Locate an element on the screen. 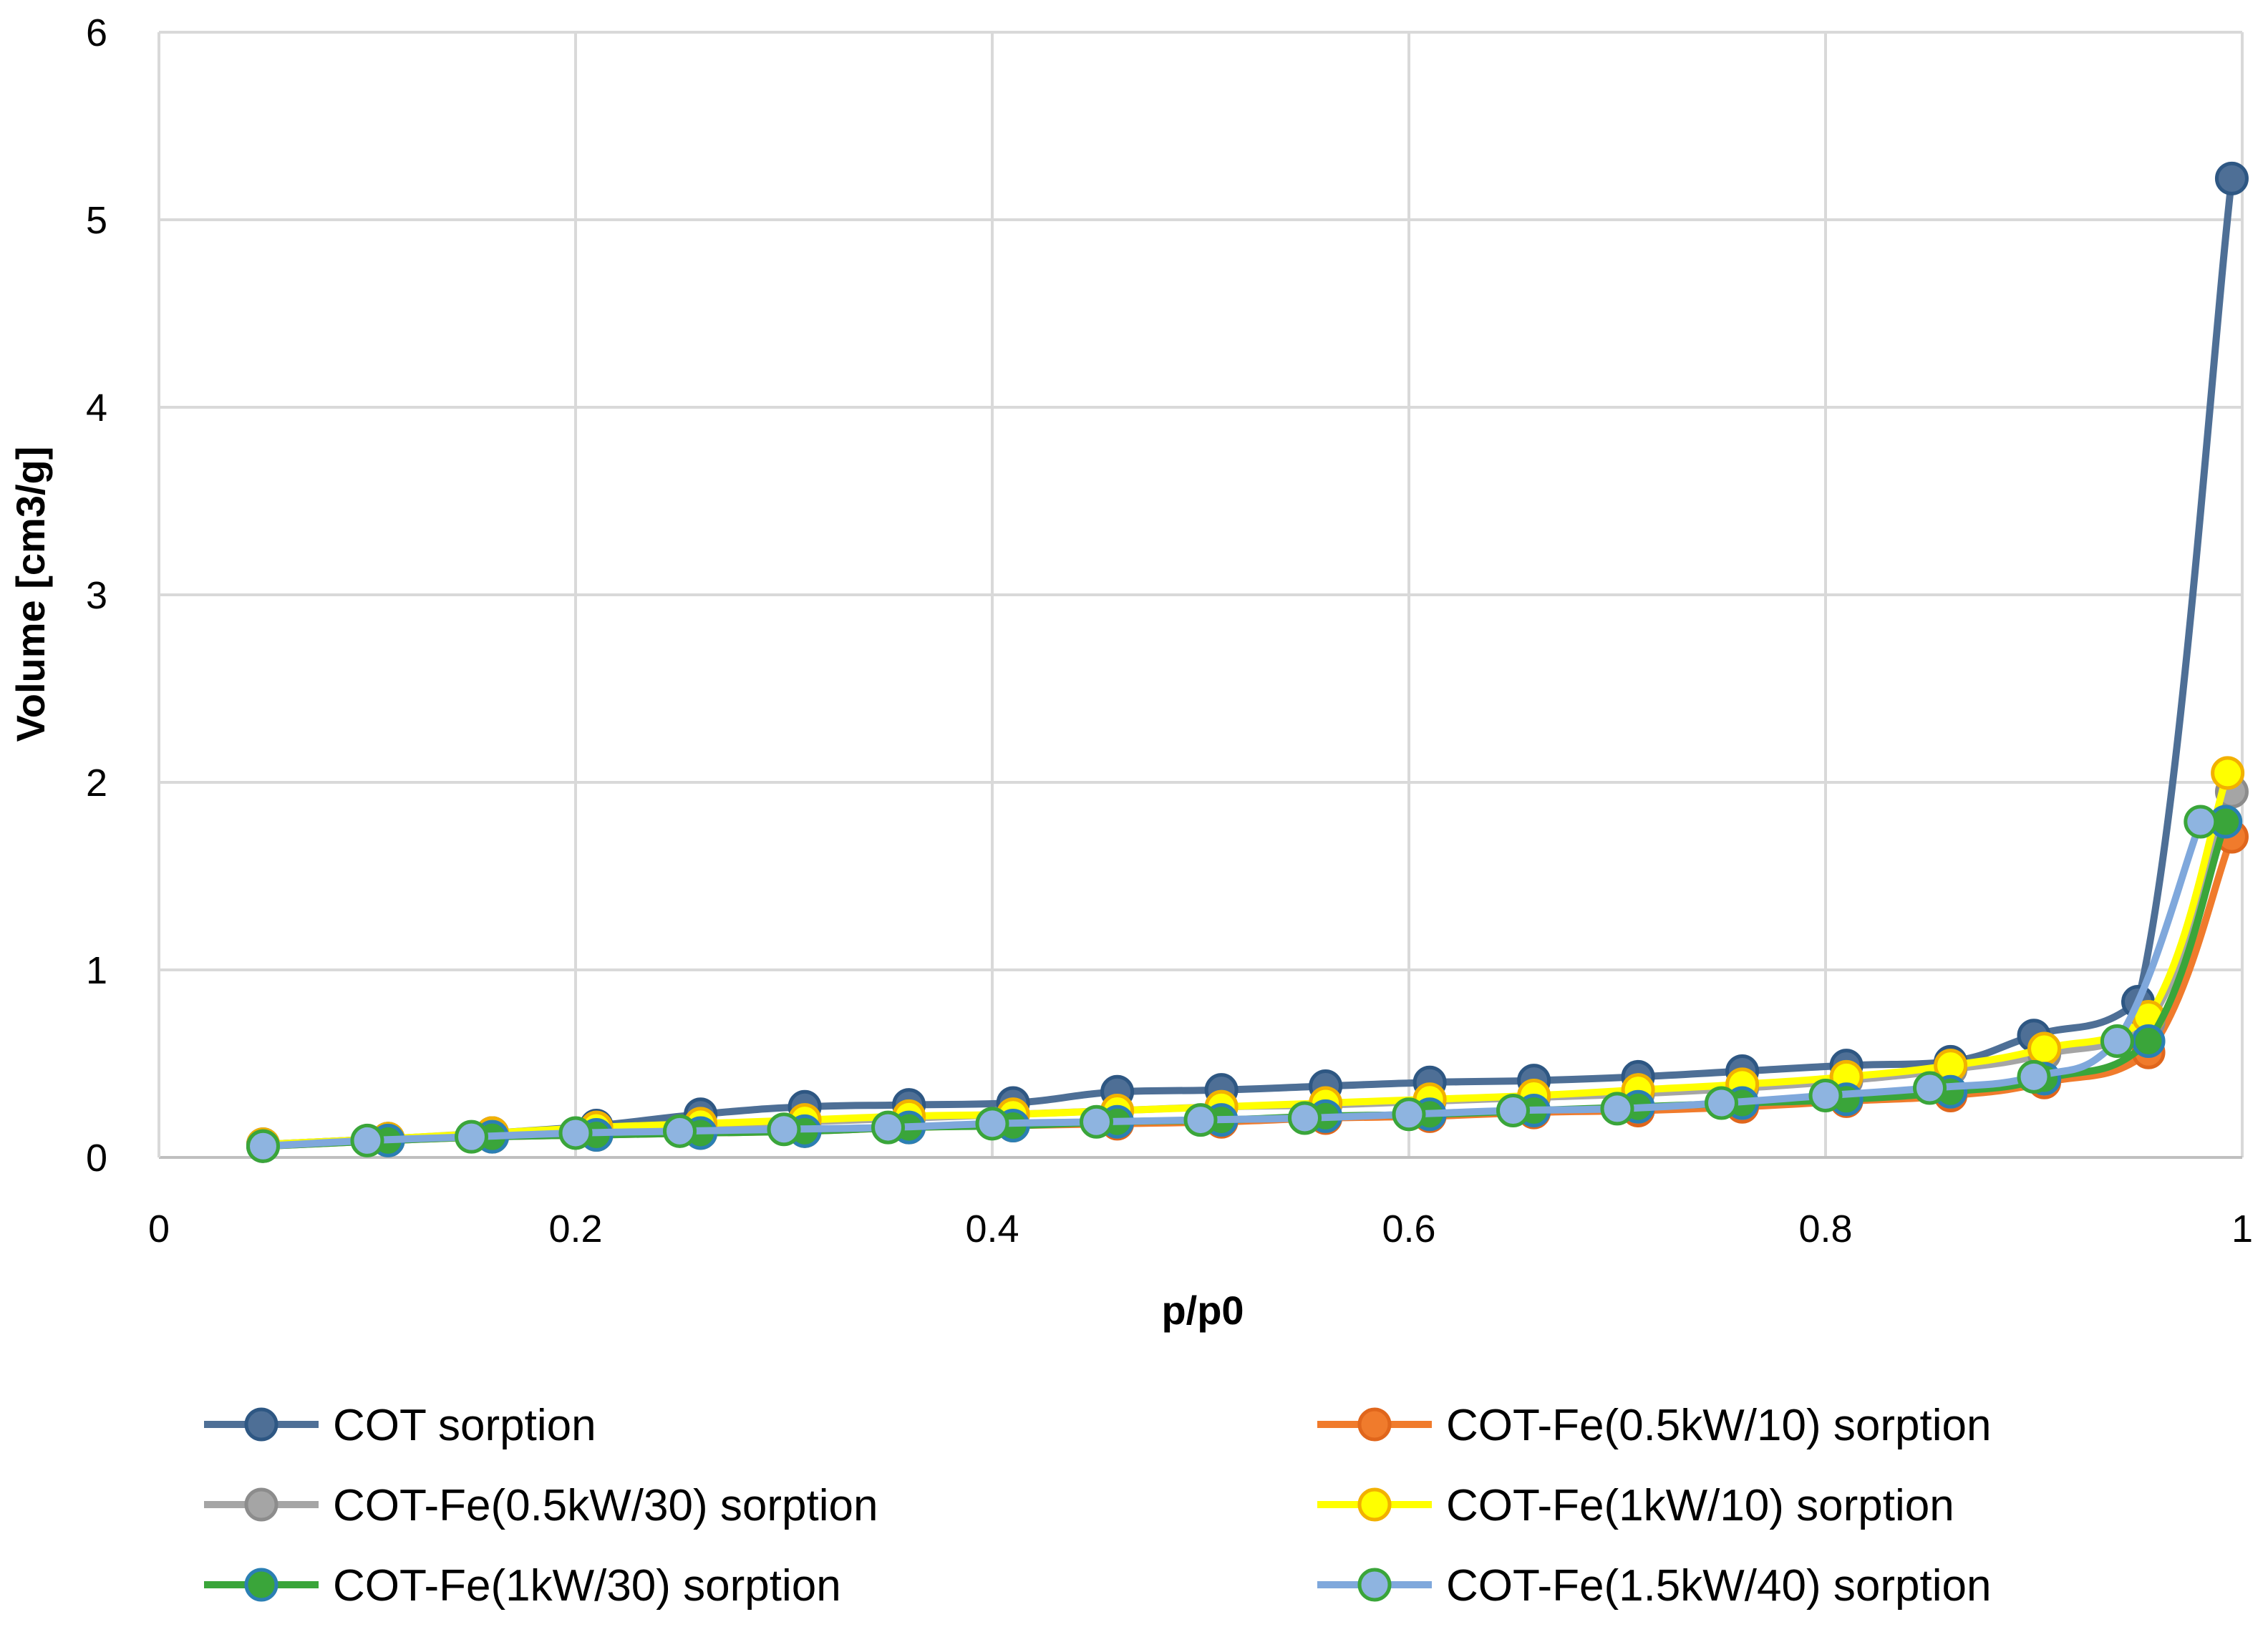  x-tick-label: 0.2 is located at coordinates (575, 1229).